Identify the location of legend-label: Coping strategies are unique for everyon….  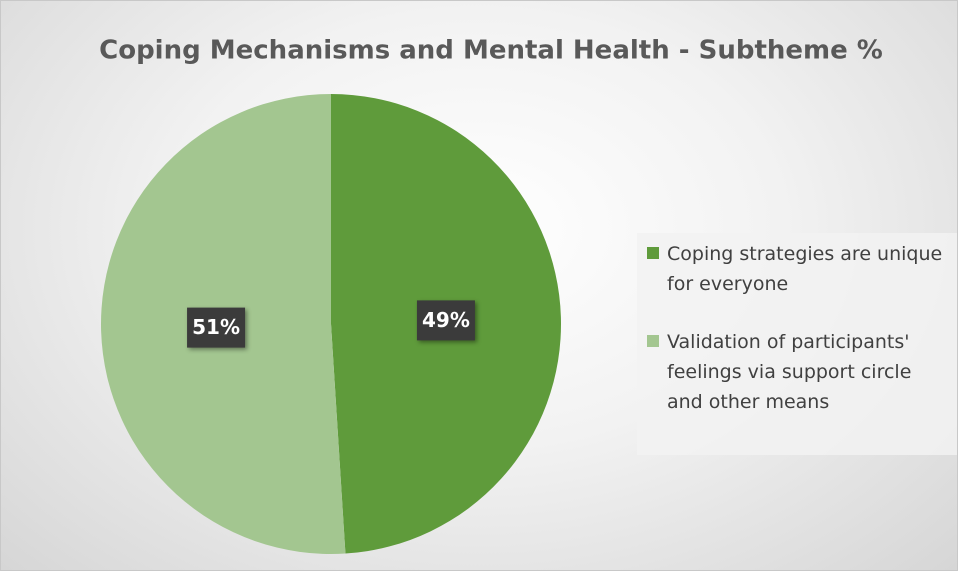
(805, 269).